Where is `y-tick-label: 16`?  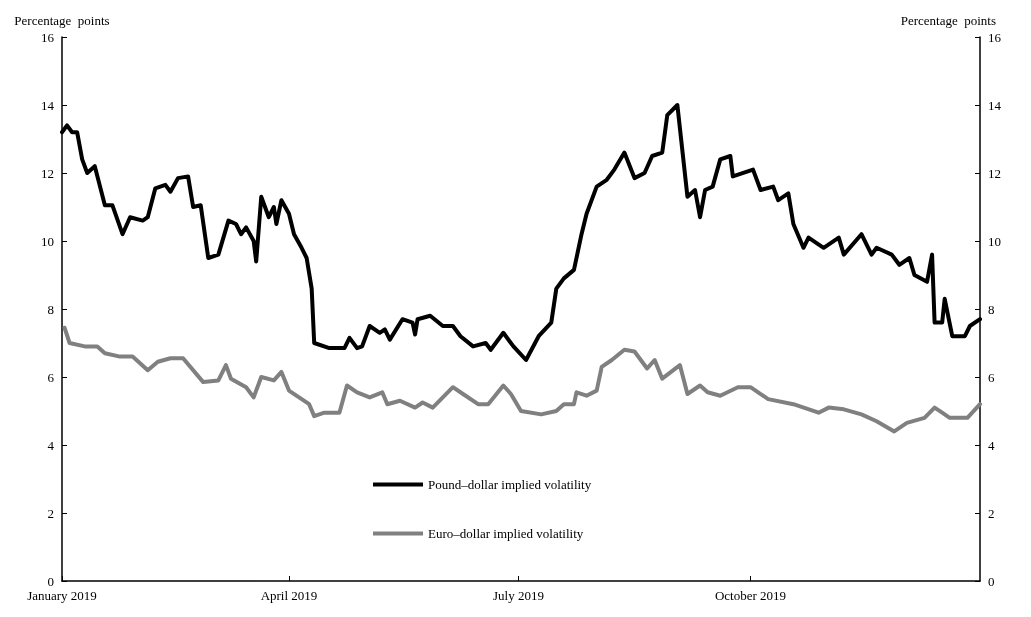 y-tick-label: 16 is located at coordinates (48, 37).